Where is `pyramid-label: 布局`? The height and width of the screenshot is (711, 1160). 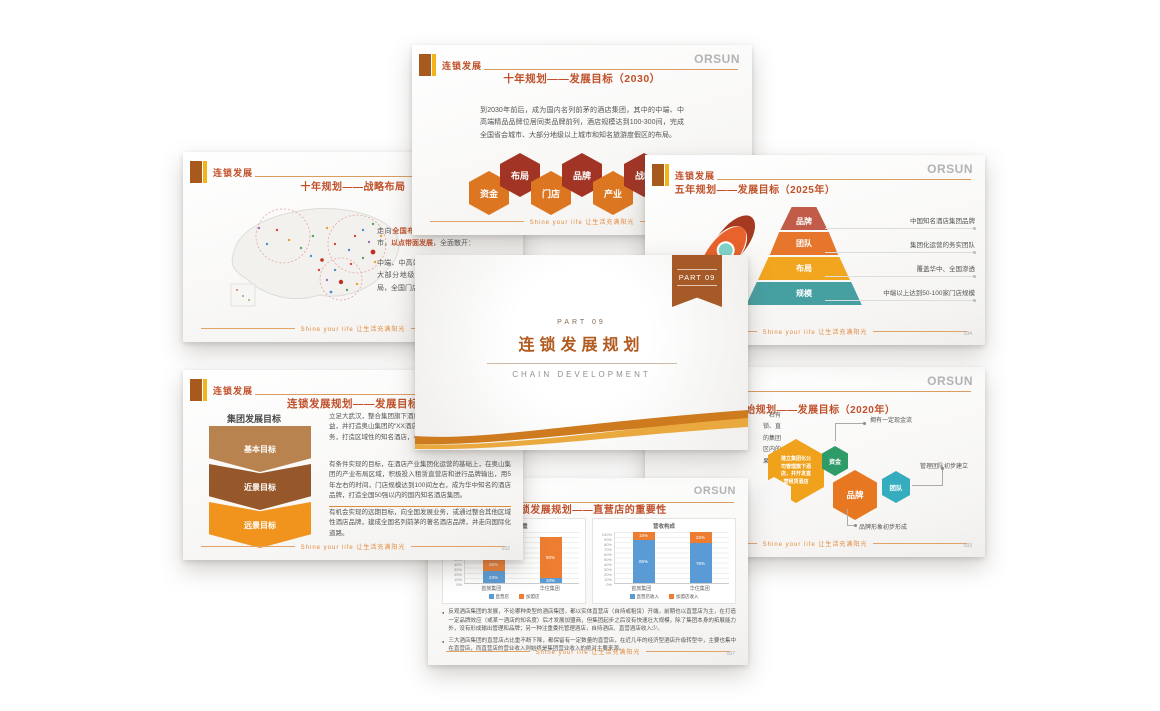 pyramid-label: 布局 is located at coordinates (804, 268).